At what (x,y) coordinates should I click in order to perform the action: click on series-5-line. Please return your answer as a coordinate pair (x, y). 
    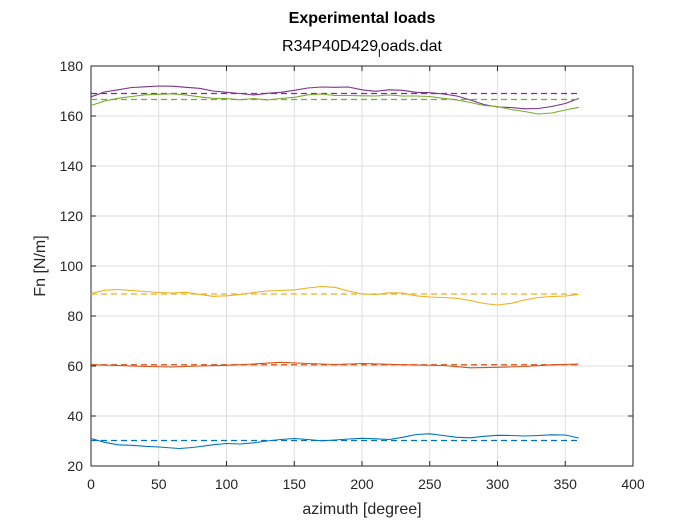
    Looking at the image, I should click on (334, 104).